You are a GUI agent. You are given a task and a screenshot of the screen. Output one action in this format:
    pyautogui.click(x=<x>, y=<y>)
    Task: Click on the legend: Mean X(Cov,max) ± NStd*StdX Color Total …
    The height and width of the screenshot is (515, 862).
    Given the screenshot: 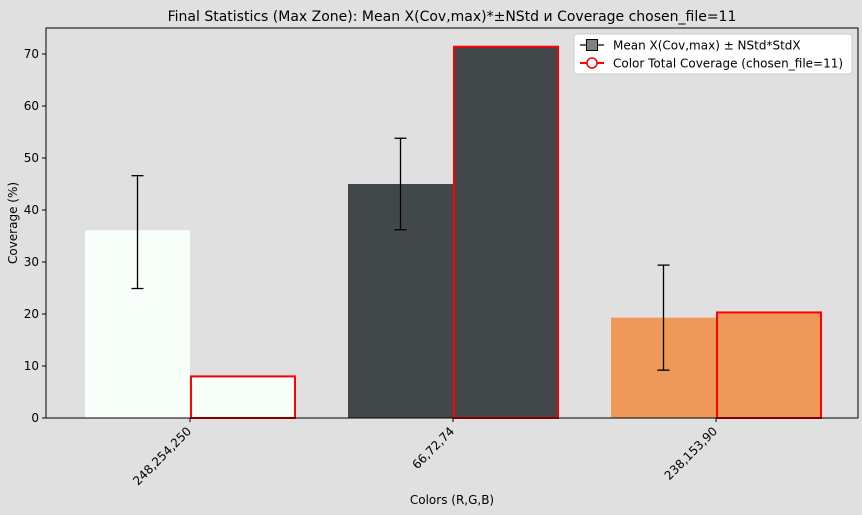 What is the action you would take?
    pyautogui.click(x=713, y=54)
    